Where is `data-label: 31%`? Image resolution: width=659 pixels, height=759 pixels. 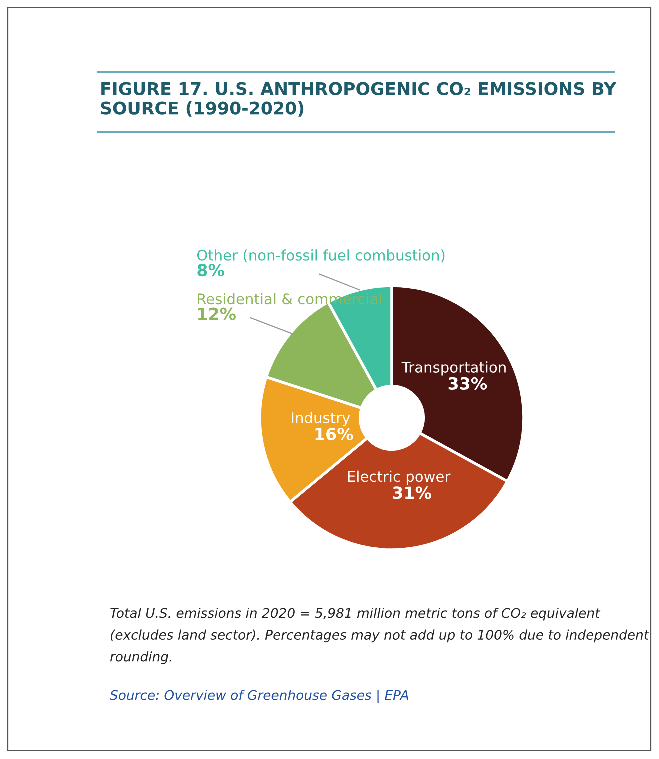
data-label: 31% is located at coordinates (412, 493).